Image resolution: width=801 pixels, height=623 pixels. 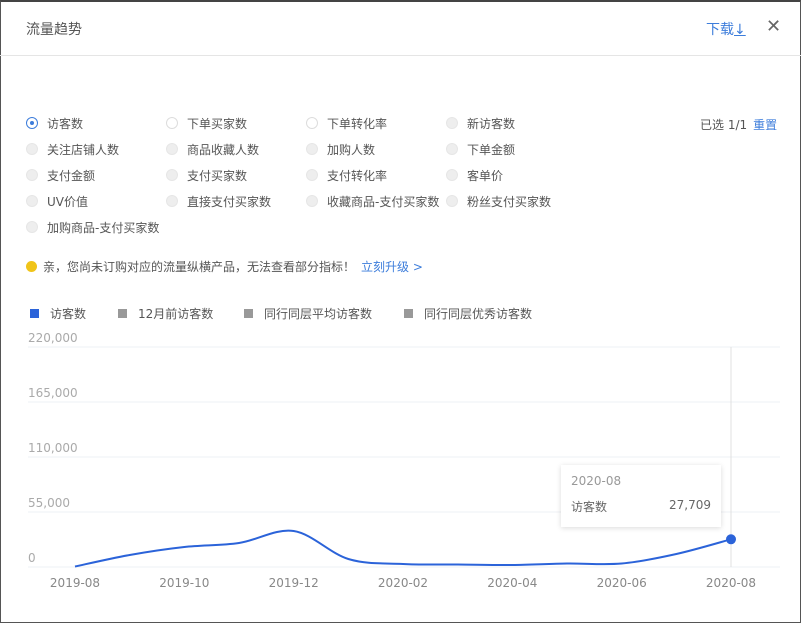 What do you see at coordinates (690, 505) in the screenshot?
I see `tooltip-value: 27,709` at bounding box center [690, 505].